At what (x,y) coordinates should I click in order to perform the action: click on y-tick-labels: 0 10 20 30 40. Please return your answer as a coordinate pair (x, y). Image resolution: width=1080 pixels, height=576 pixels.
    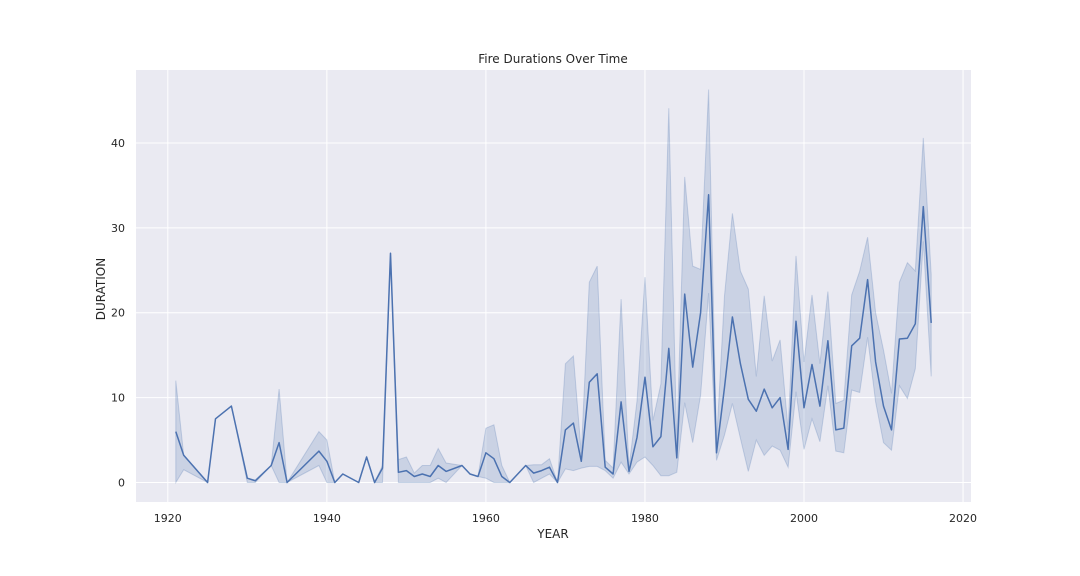
    Looking at the image, I should click on (118, 313).